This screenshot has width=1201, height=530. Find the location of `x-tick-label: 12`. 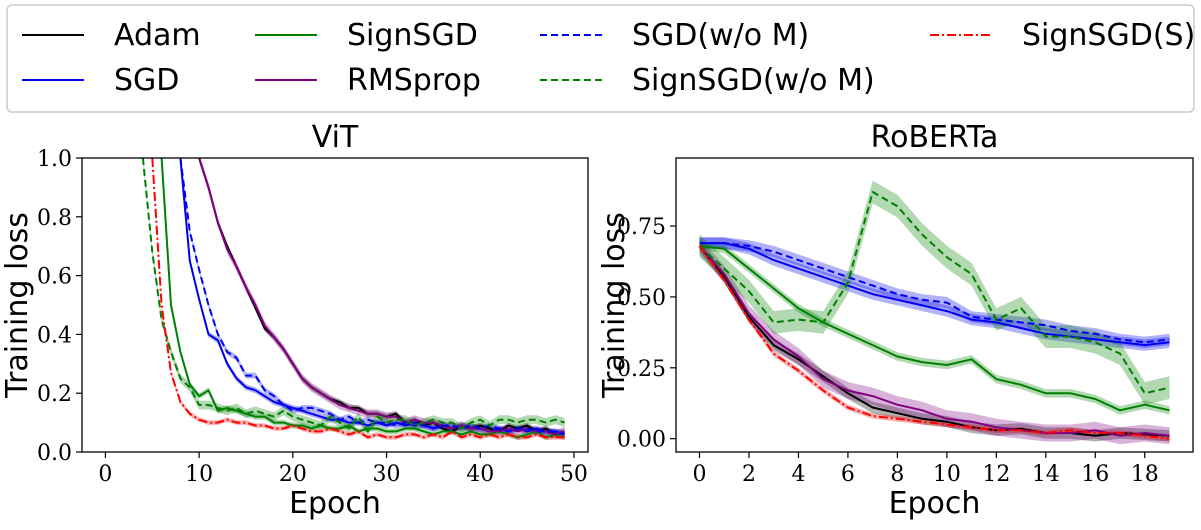

x-tick-label: 12 is located at coordinates (996, 474).